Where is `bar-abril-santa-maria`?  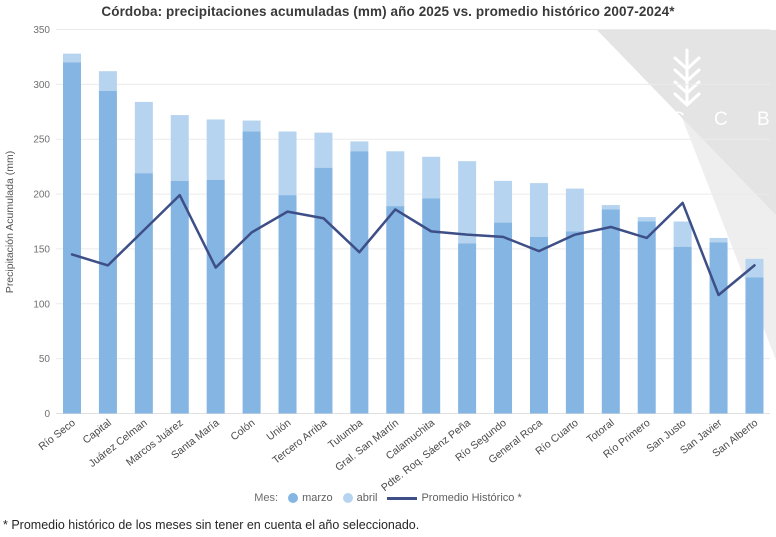
bar-abril-santa-maria is located at coordinates (215, 149).